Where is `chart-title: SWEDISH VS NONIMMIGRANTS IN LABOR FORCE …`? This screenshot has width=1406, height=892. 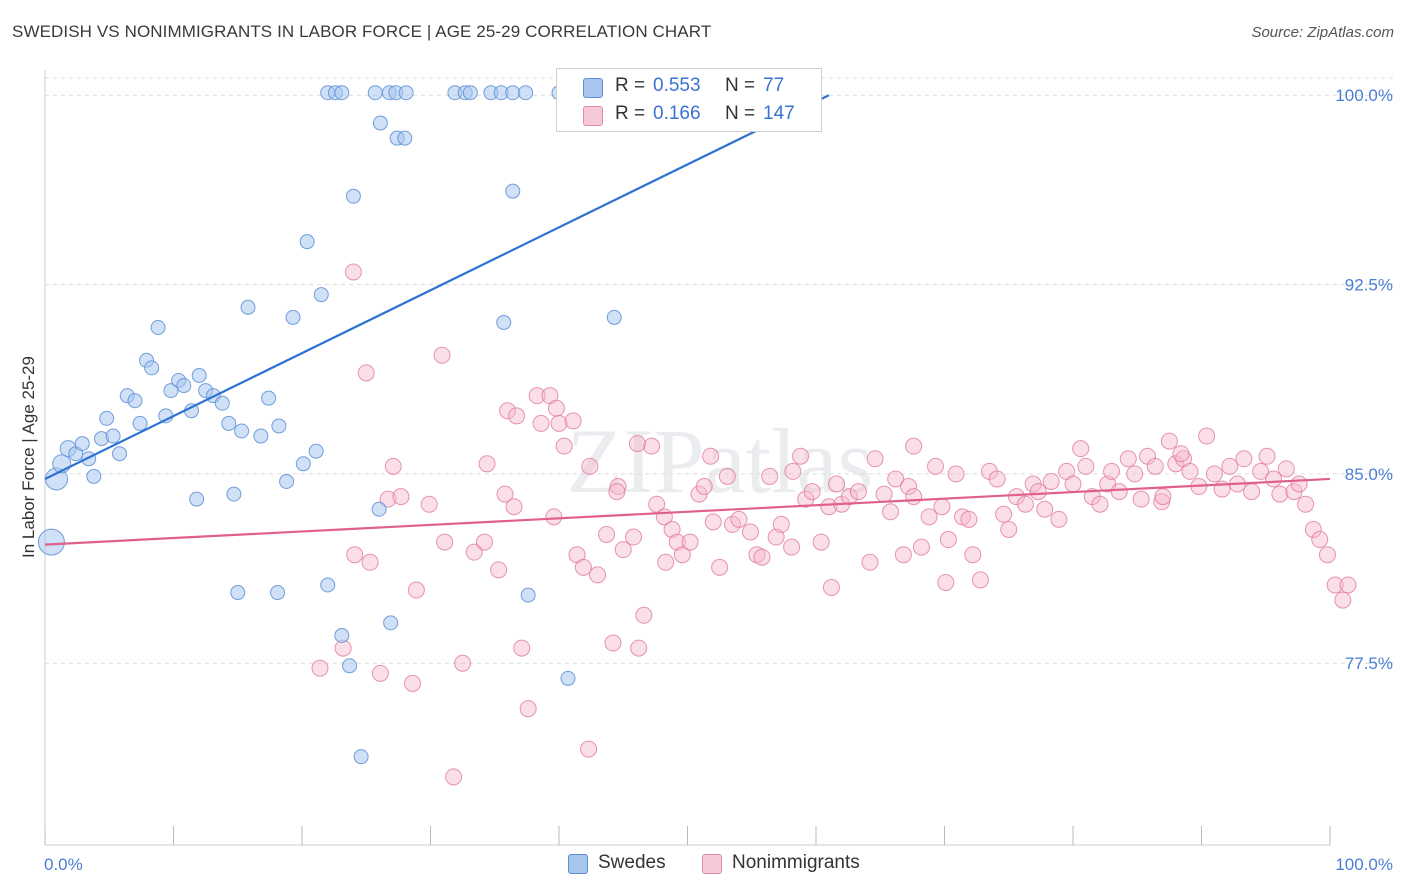
chart-title: SWEDISH VS NONIMMIGRANTS IN LABOR FORCE … is located at coordinates (362, 31).